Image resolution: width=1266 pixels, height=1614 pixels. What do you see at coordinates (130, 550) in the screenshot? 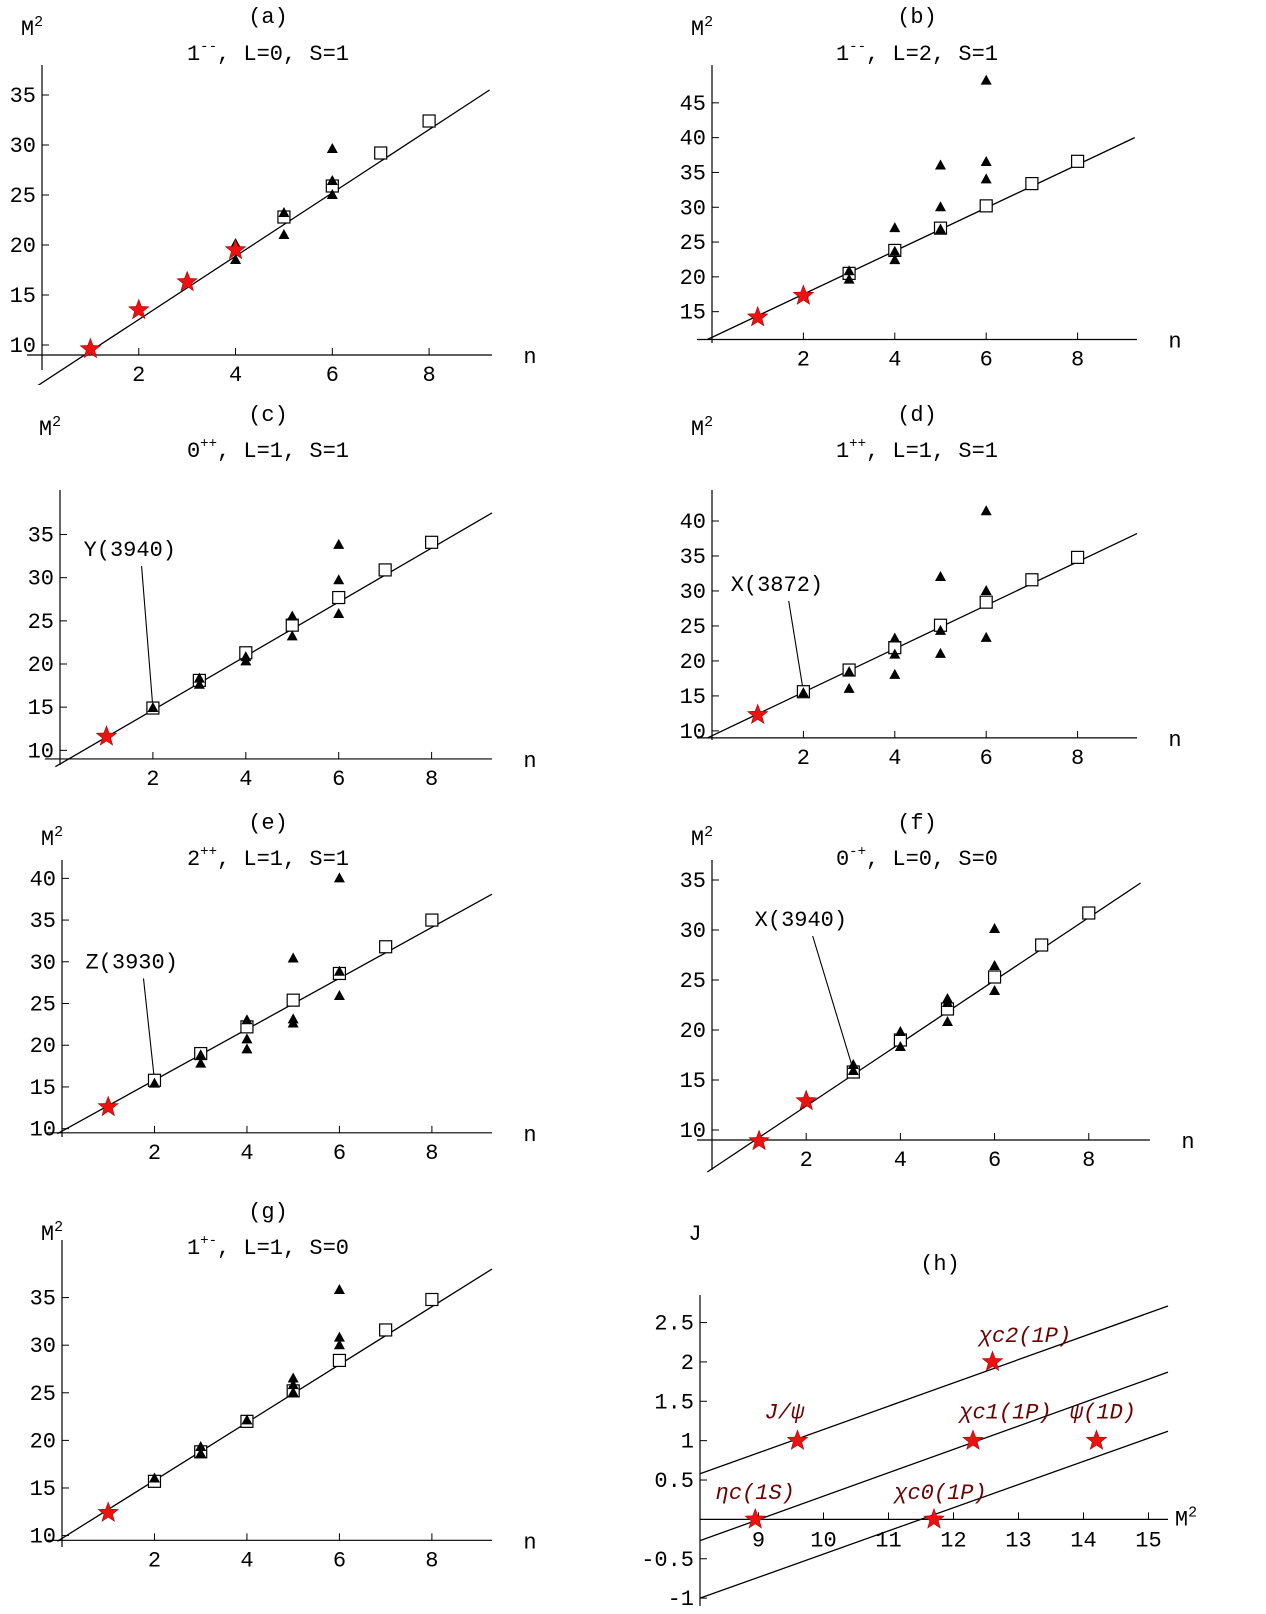
I see `annotation-label: Y(3940)` at bounding box center [130, 550].